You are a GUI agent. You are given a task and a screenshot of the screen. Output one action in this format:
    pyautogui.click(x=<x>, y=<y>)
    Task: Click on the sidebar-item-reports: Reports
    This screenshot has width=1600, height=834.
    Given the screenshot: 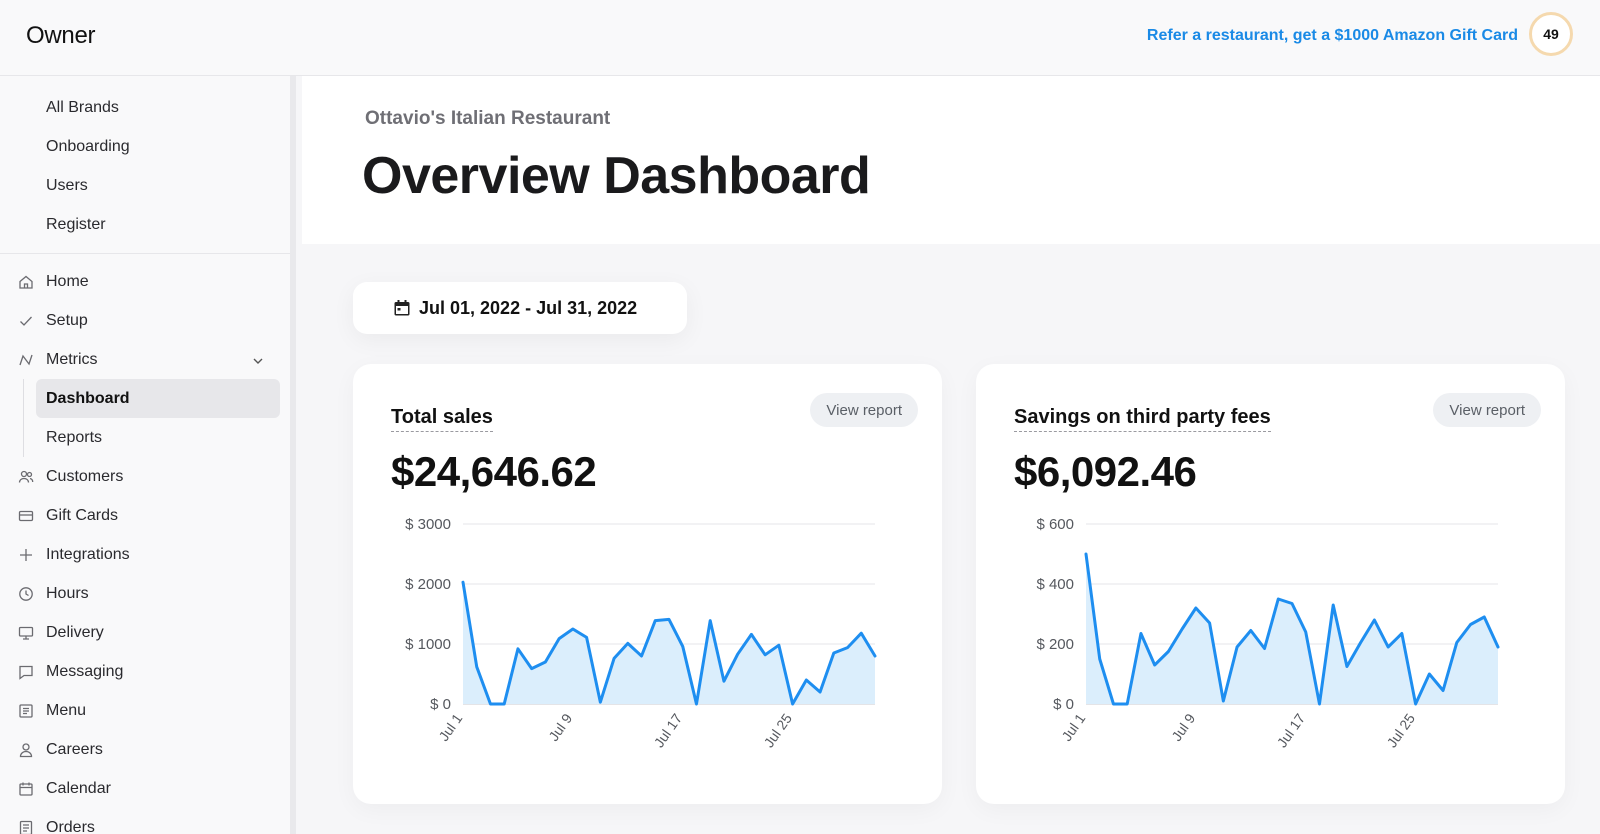 What is the action you would take?
    pyautogui.click(x=145, y=437)
    